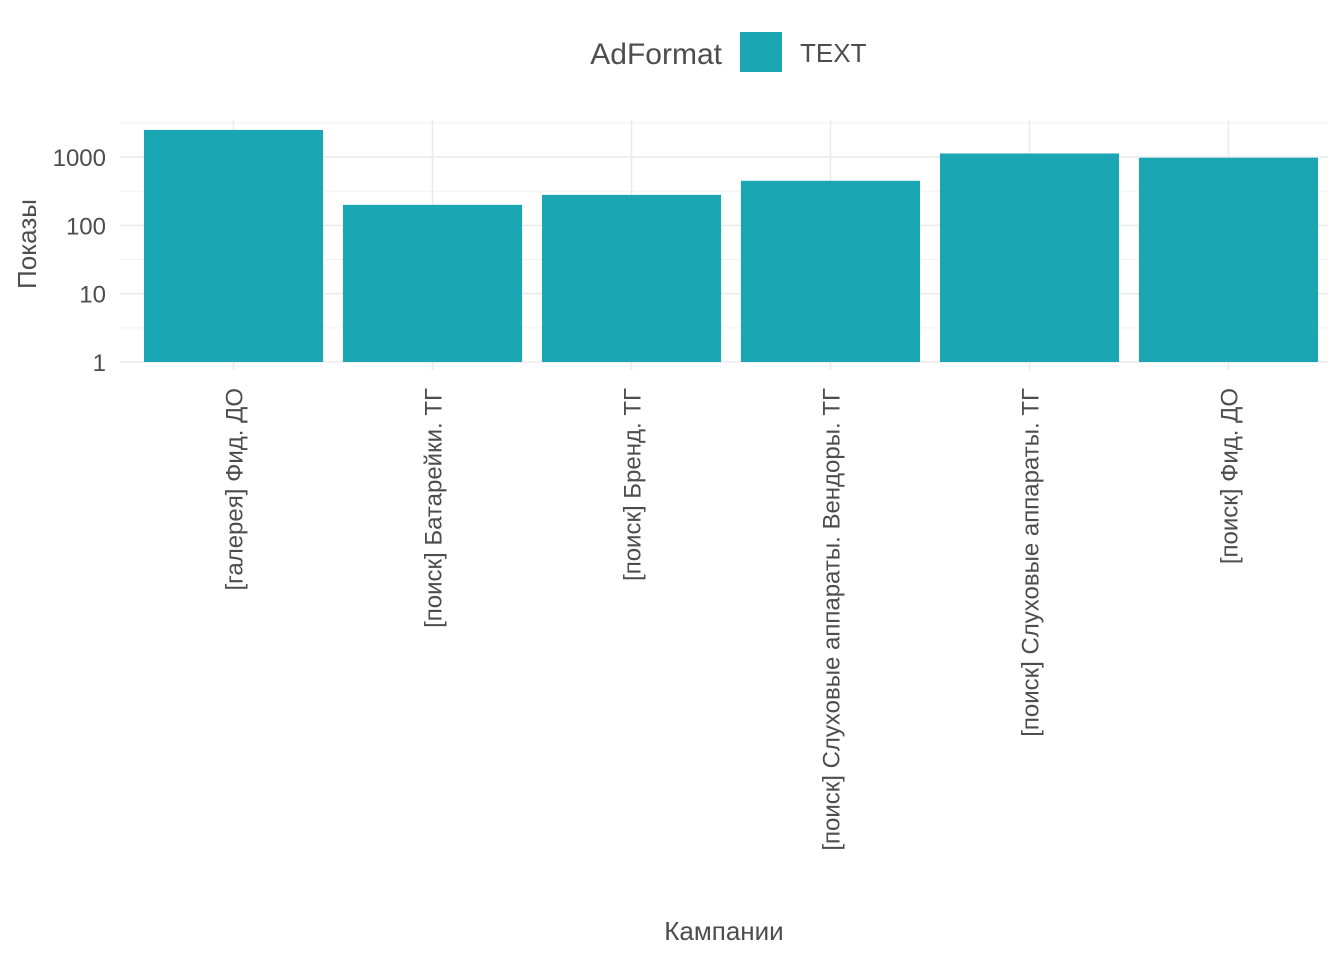  Describe the element at coordinates (79, 261) in the screenshot. I see `y-axis-ticks: 1 10 100 1000` at that location.